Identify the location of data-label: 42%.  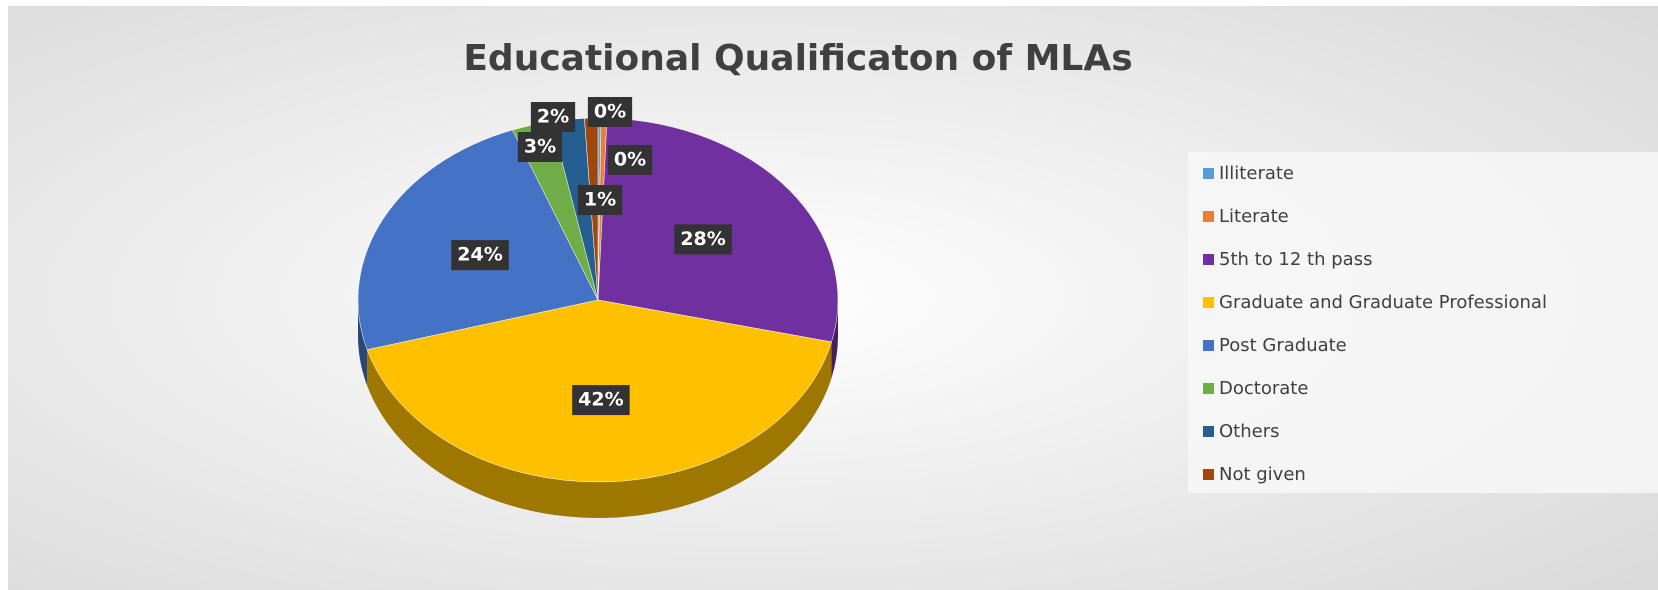
(600, 400).